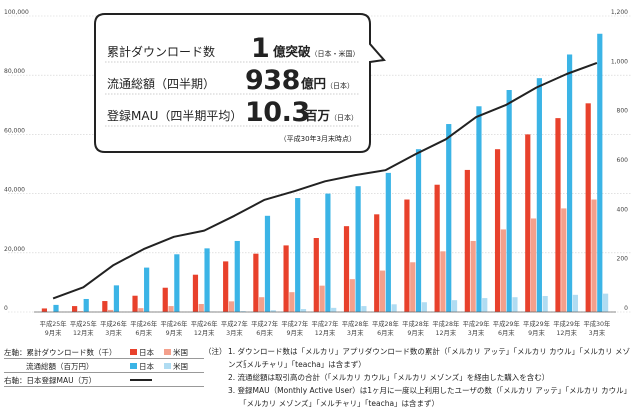 This screenshot has height=412, width=634. What do you see at coordinates (316, 51) in the screenshot?
I see `callout-downloads-unit: 億突破（日本・米国）` at bounding box center [316, 51].